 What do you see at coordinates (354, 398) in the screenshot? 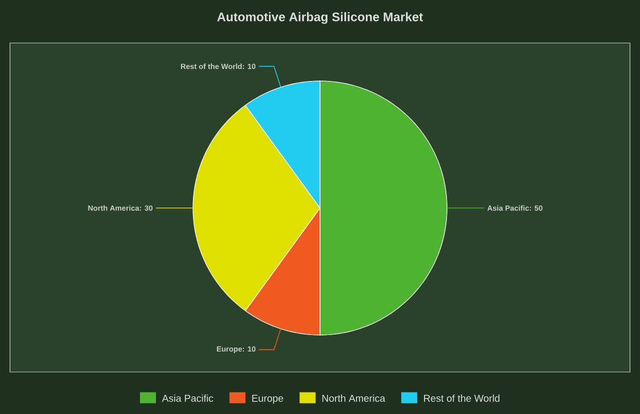
I see `legend-label: North America` at bounding box center [354, 398].